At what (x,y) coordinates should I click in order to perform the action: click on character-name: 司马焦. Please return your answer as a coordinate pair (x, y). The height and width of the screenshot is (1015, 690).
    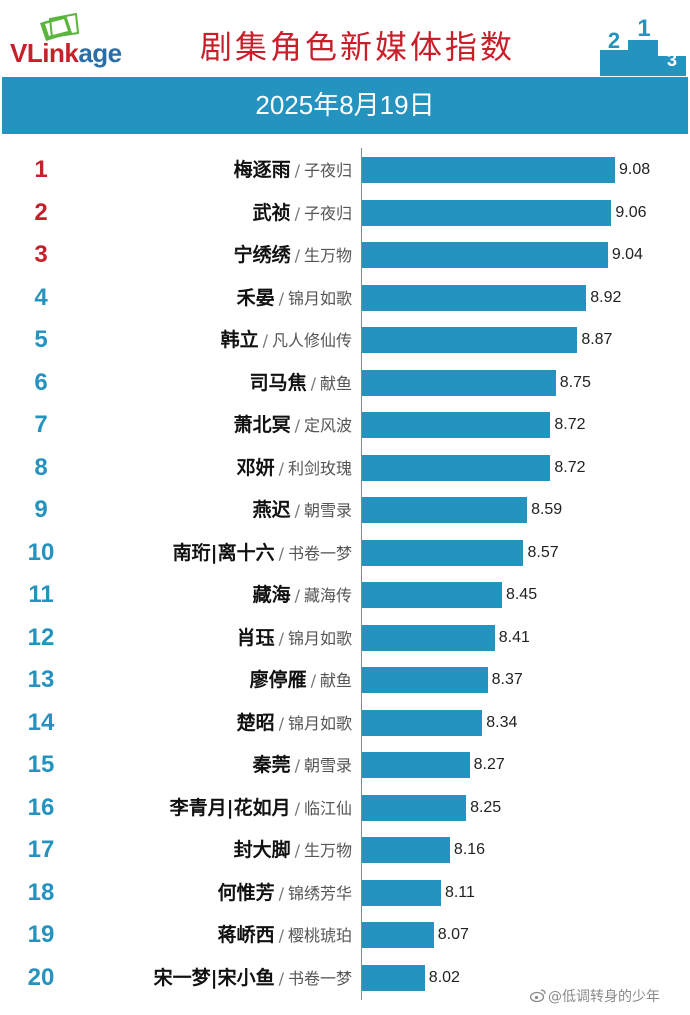
    Looking at the image, I should click on (278, 382).